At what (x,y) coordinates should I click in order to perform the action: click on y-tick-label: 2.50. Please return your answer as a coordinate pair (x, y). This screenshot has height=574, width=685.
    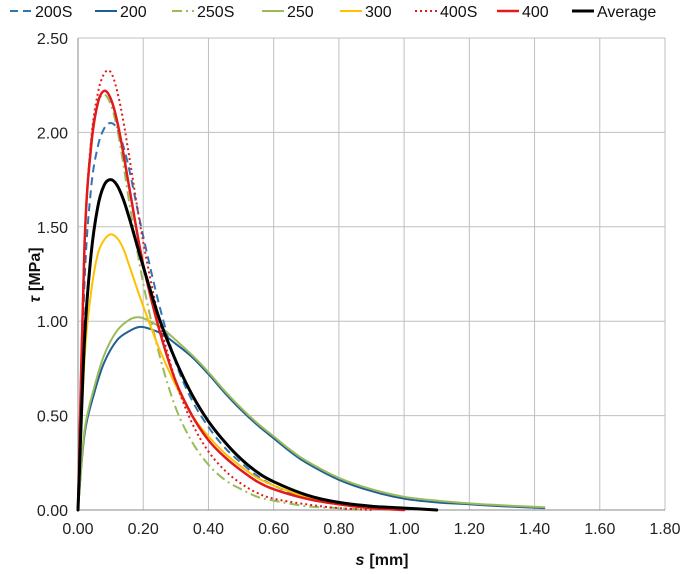
    Looking at the image, I should click on (52, 39).